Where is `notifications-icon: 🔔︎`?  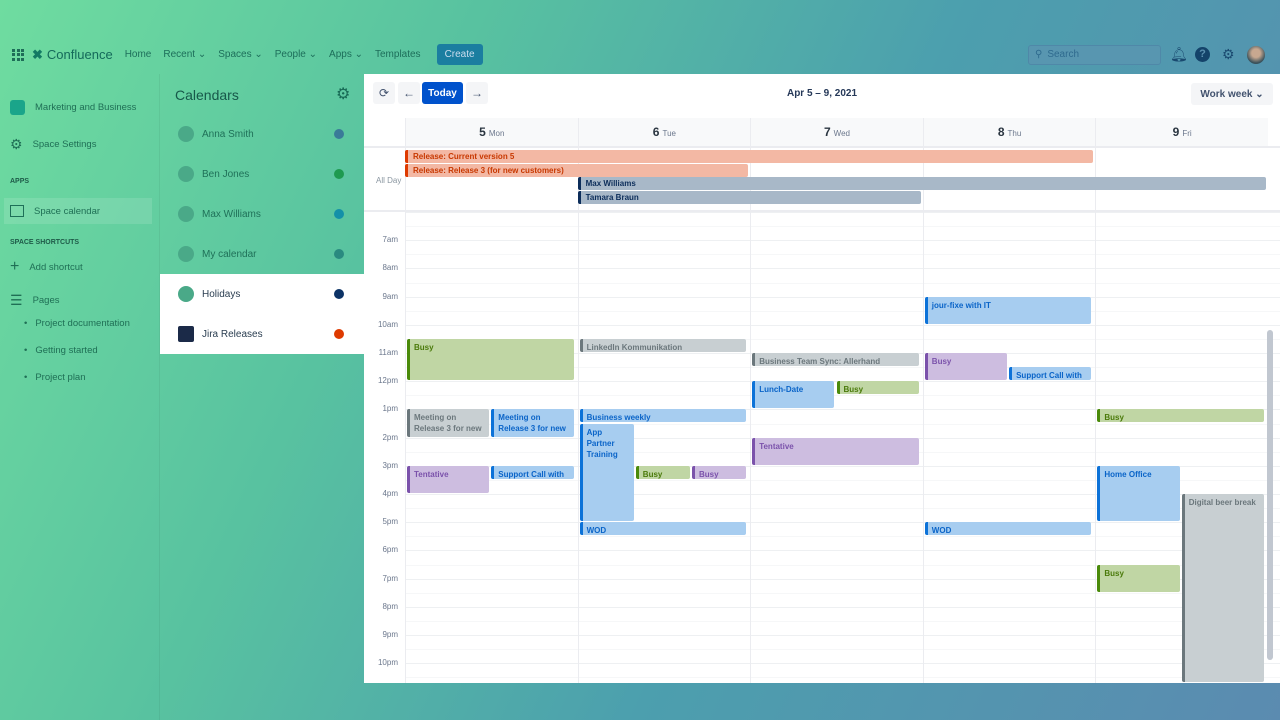
notifications-icon: 🔔︎ is located at coordinates (1179, 54).